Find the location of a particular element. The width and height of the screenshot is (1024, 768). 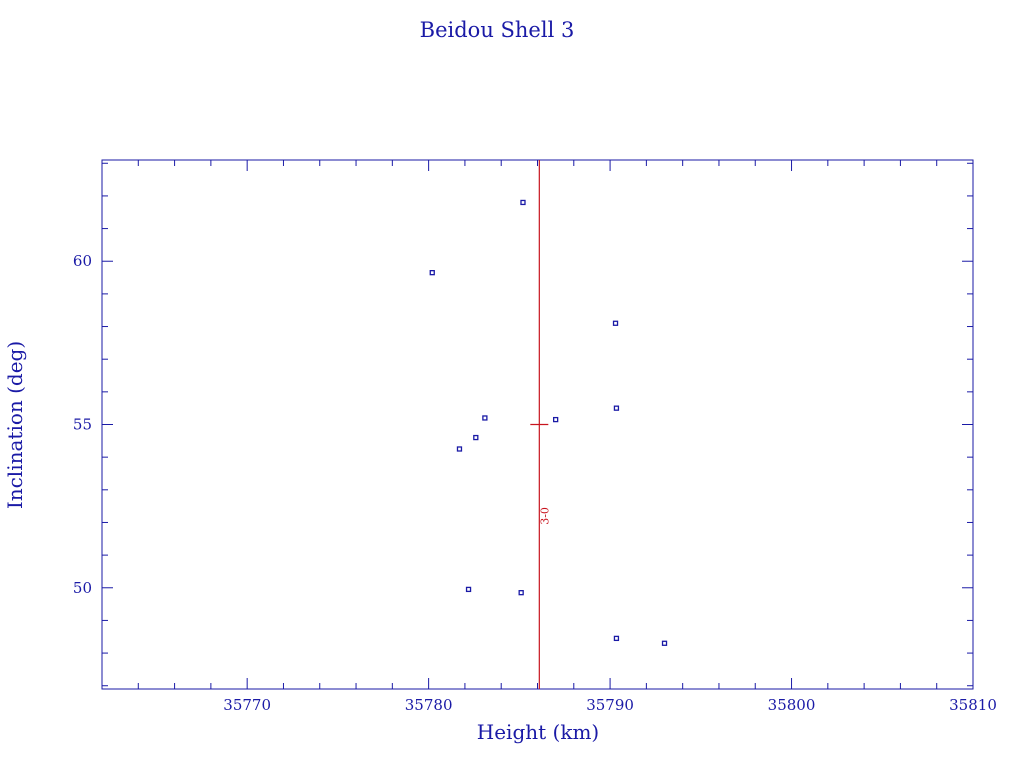

x-tick-label: 35770 is located at coordinates (247, 705).